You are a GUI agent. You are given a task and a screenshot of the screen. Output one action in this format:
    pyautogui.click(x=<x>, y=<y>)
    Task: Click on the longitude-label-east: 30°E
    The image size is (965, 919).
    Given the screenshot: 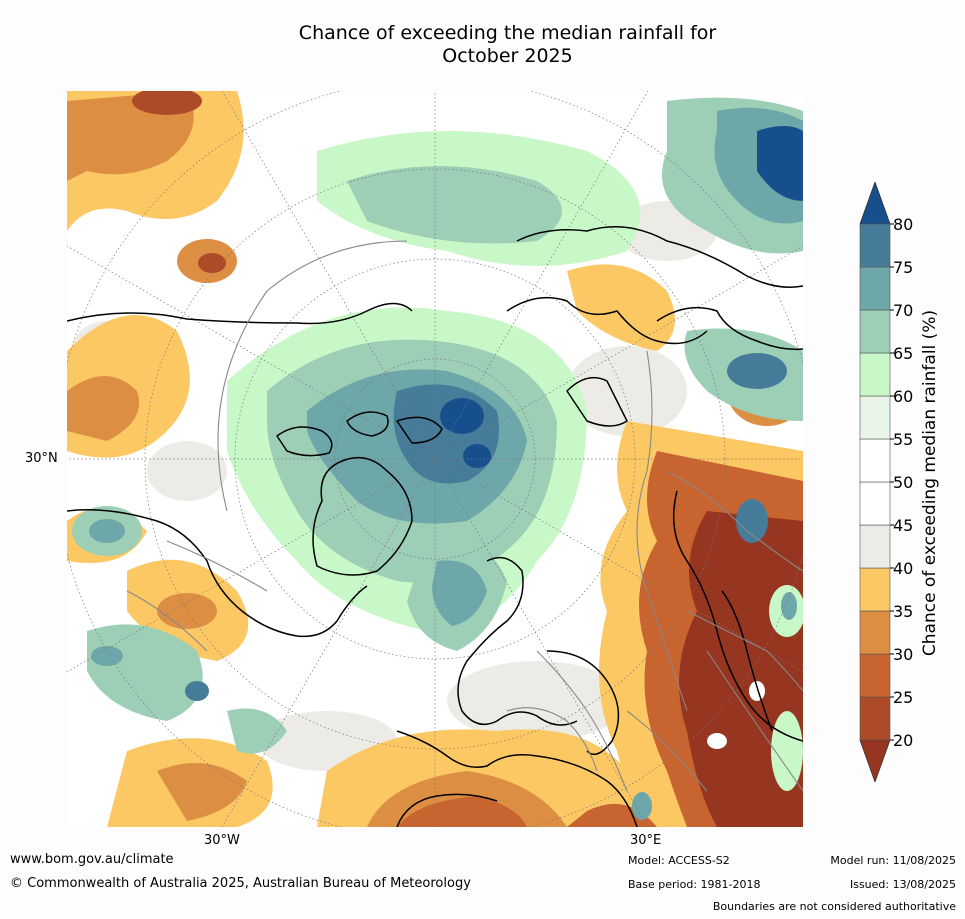 What is the action you would take?
    pyautogui.click(x=646, y=840)
    